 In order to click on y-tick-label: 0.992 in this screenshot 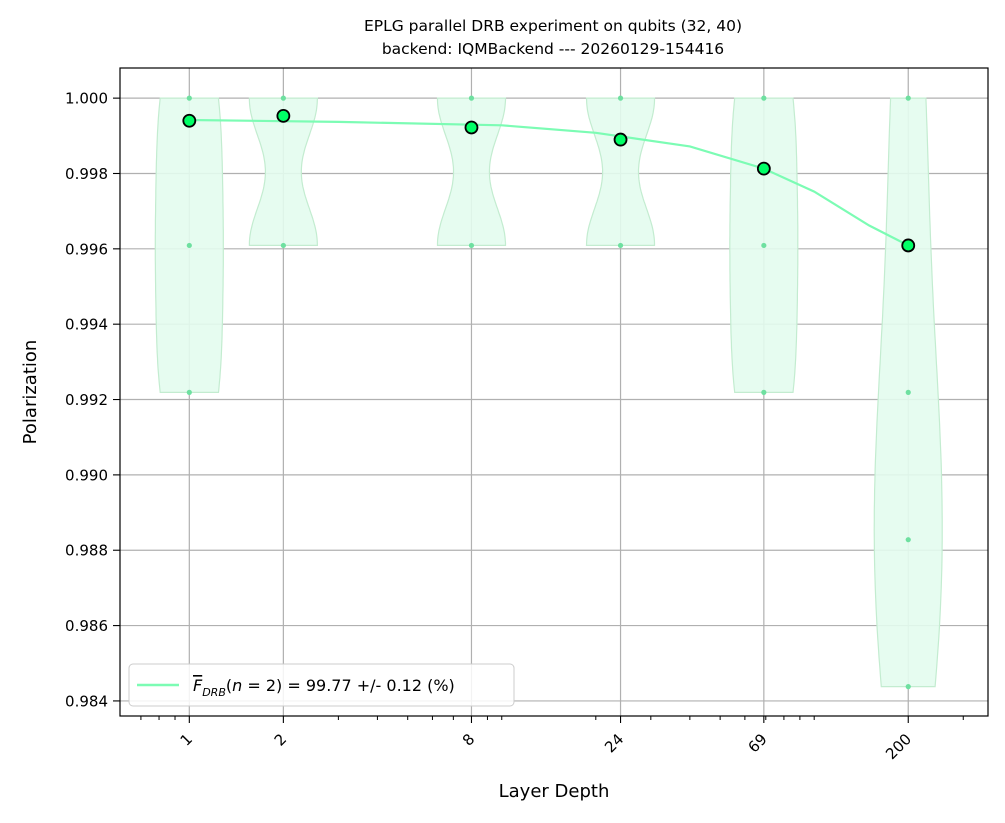, I will do `click(86, 400)`.